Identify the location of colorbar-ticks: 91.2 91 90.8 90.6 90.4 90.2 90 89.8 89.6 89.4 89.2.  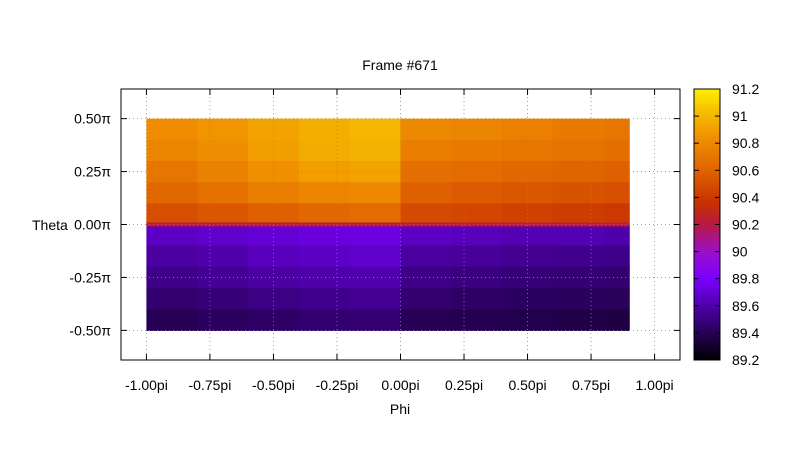
(726, 224).